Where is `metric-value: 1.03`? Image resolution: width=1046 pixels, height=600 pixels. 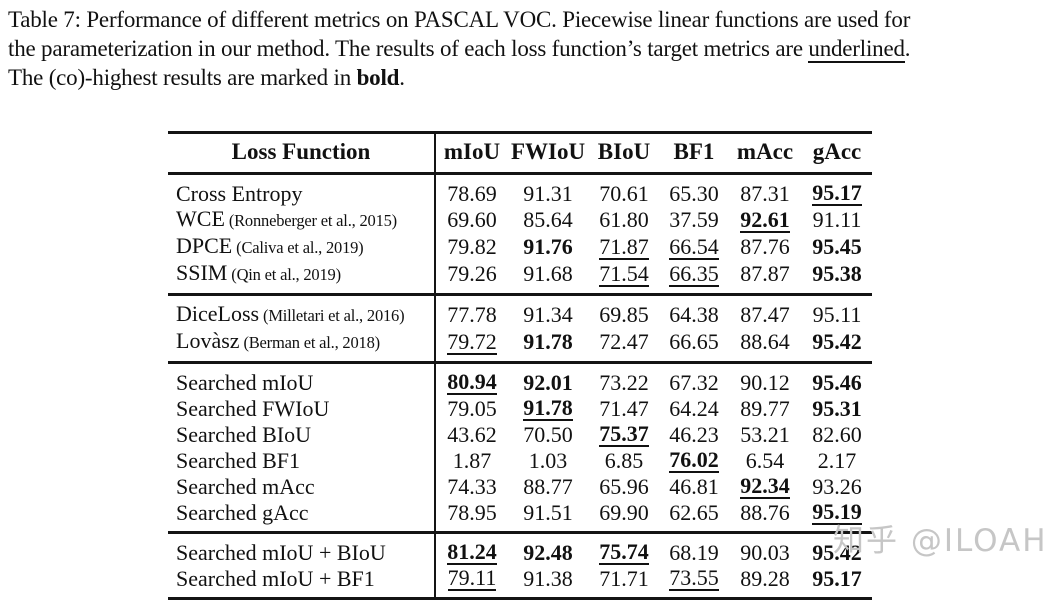 metric-value: 1.03 is located at coordinates (548, 460).